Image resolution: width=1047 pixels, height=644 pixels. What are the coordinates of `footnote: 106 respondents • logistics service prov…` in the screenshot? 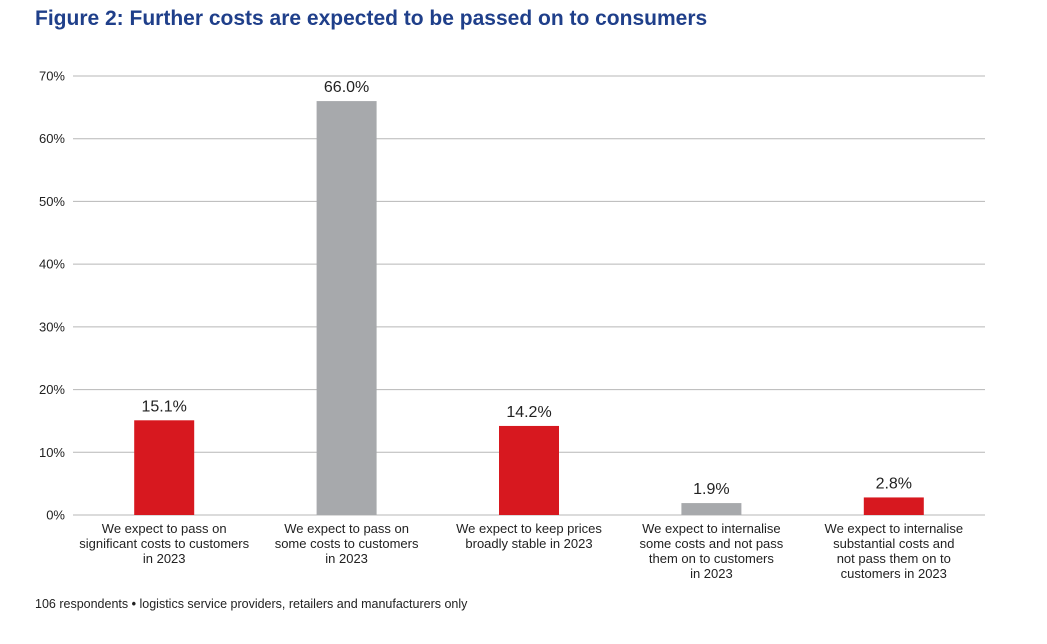 It's located at (251, 604).